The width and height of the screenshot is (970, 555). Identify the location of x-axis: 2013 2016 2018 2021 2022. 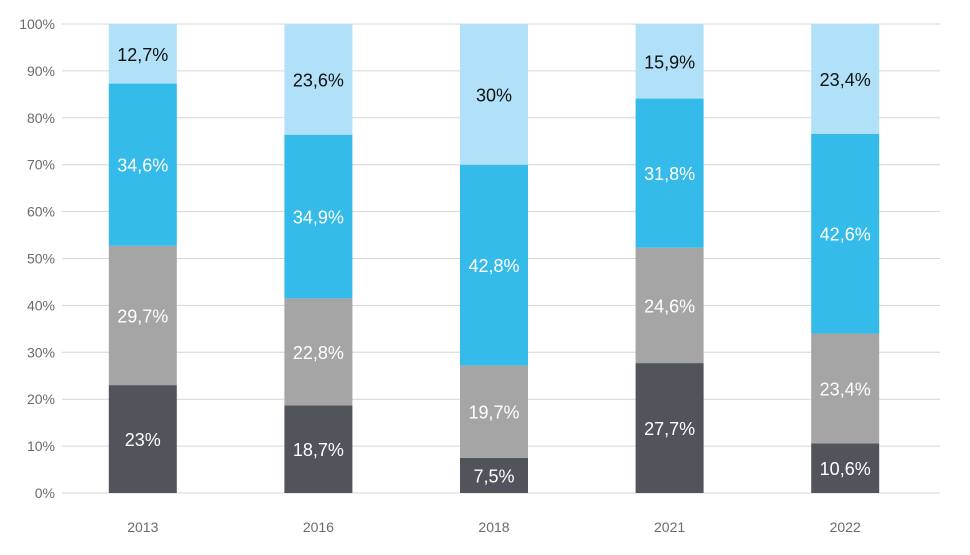
(494, 527).